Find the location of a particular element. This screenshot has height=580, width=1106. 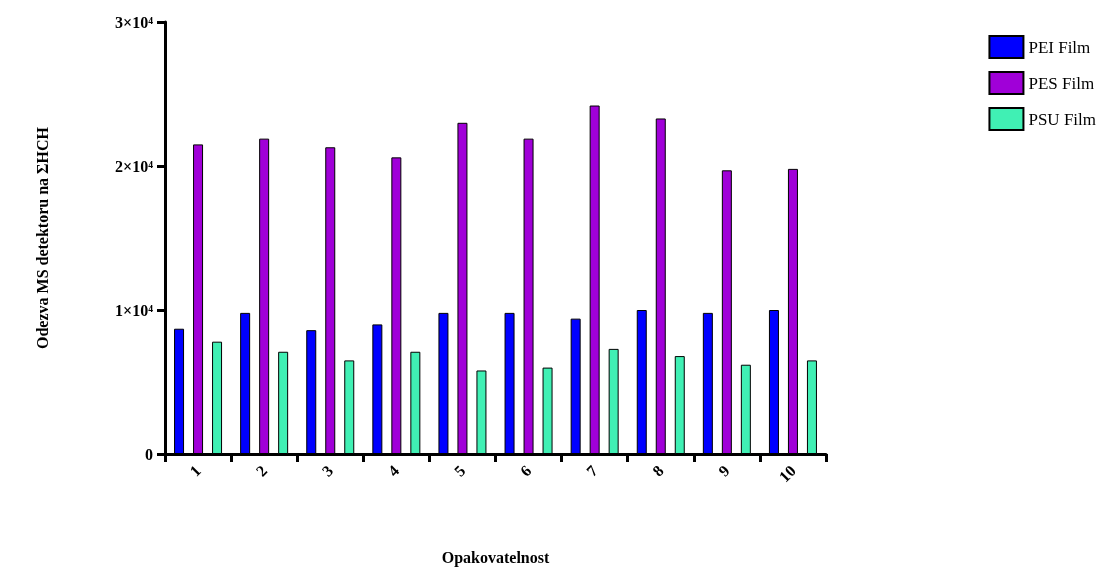

legend-label: PSU Film is located at coordinates (1062, 119).